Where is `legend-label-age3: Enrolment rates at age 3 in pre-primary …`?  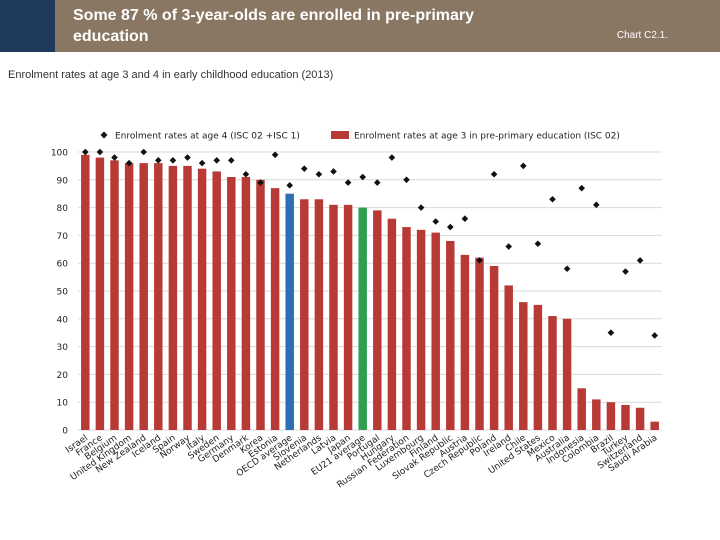 legend-label-age3: Enrolment rates at age 3 in pre-primary … is located at coordinates (487, 137).